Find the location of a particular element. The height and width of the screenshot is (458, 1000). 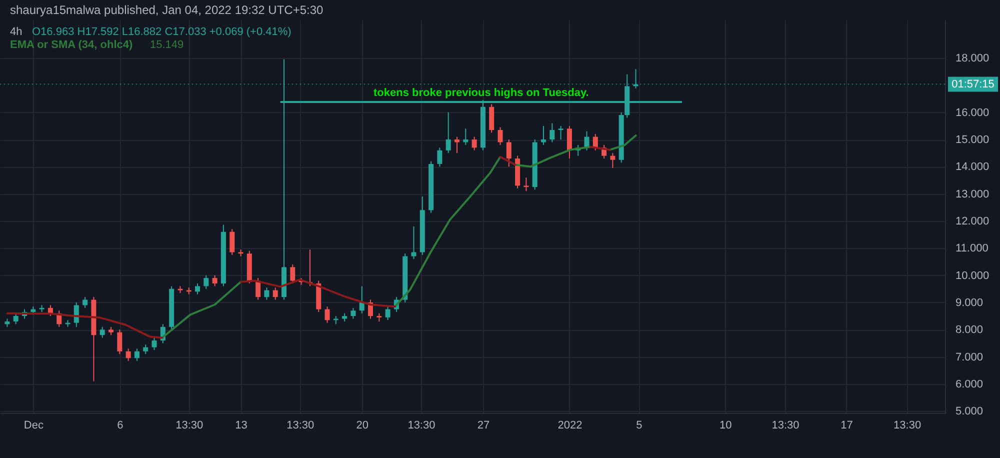

text: shaurya15malwa published, Jan 04, 2022 19:32 UTC+5:30 is located at coordinates (167, 10).